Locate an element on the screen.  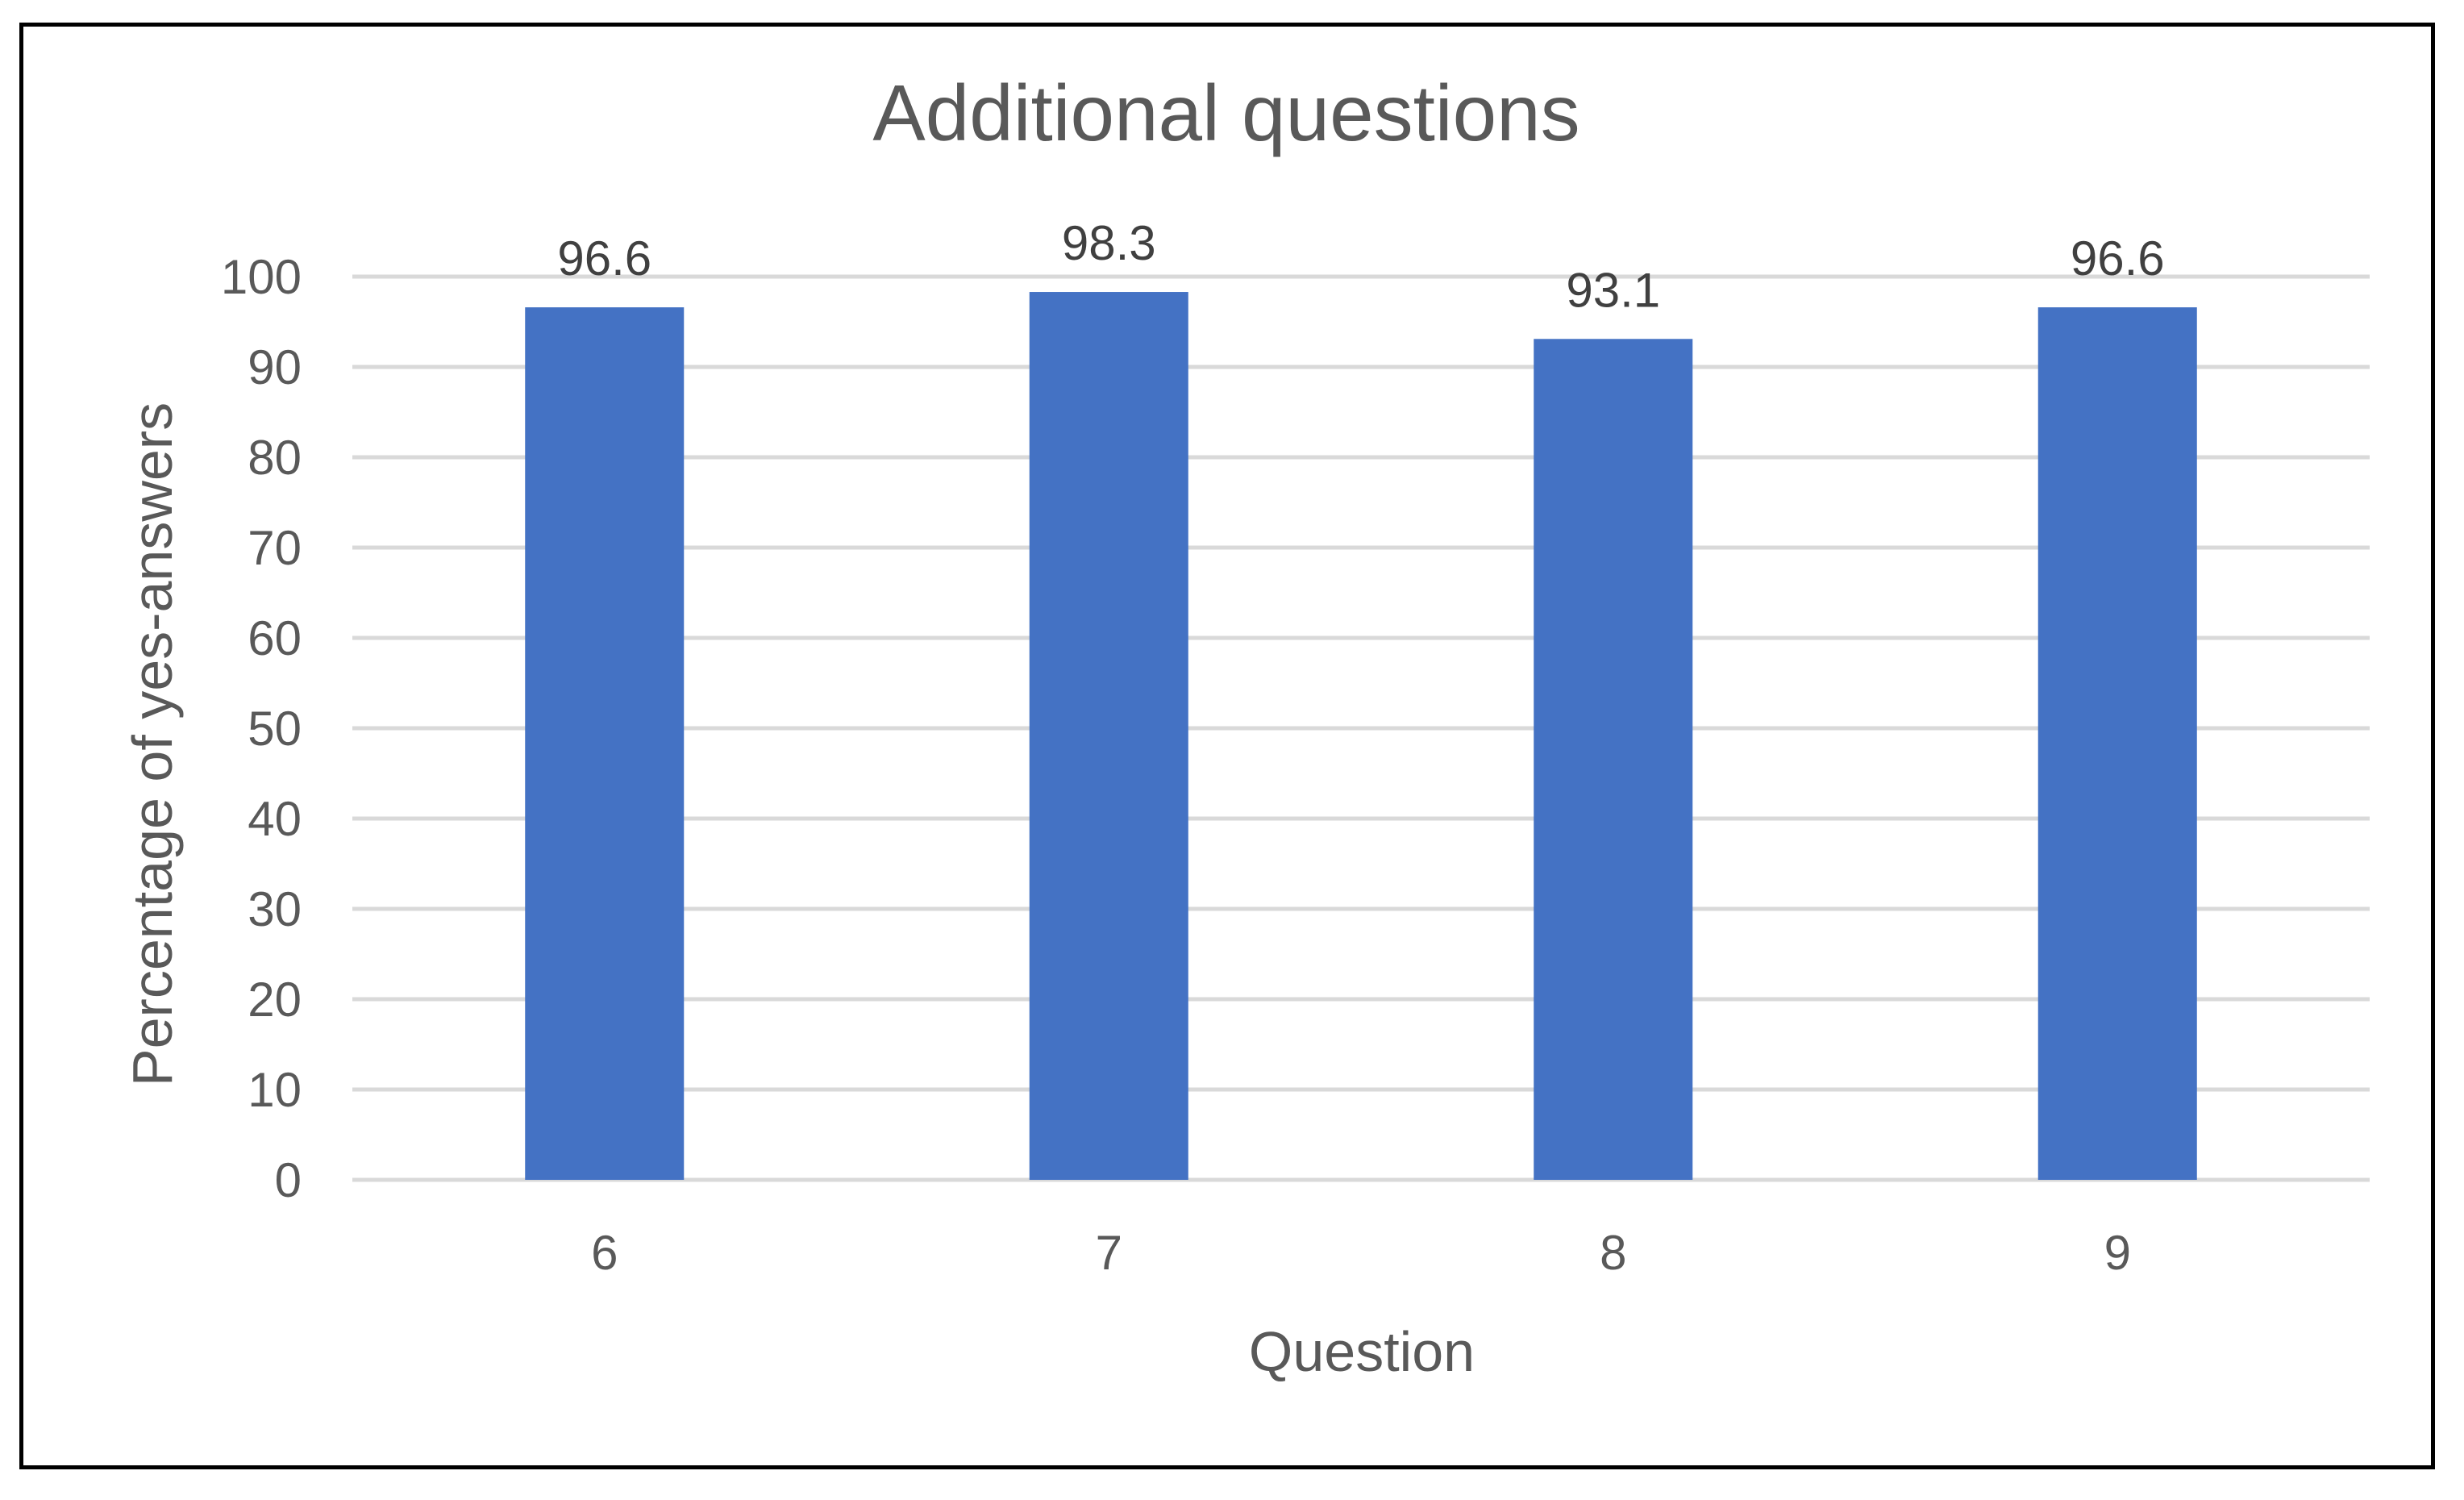
x-tick-label: 6 is located at coordinates (604, 1253).